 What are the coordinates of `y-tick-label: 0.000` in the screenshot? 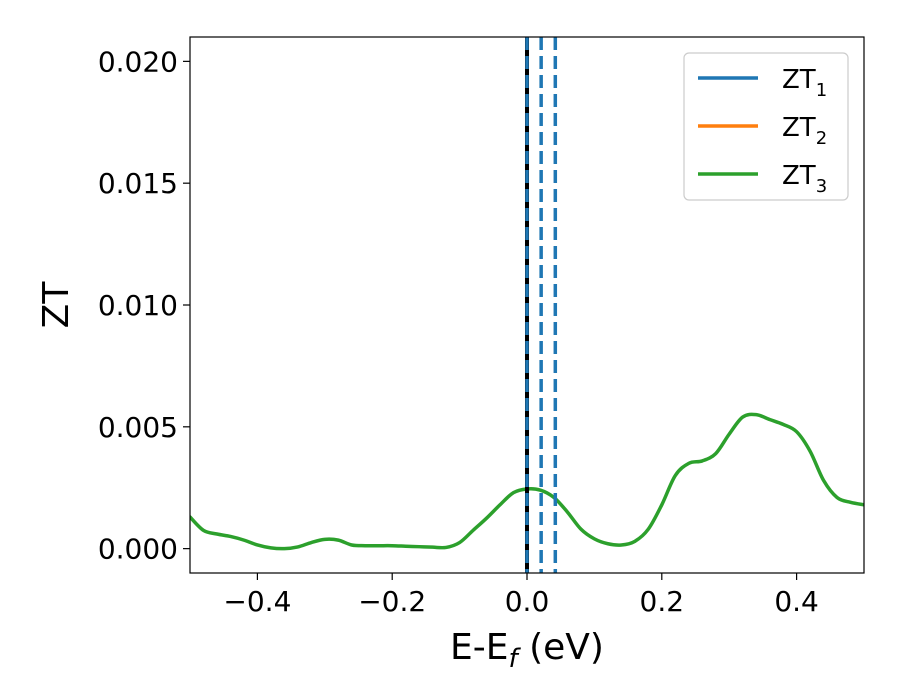 It's located at (138, 549).